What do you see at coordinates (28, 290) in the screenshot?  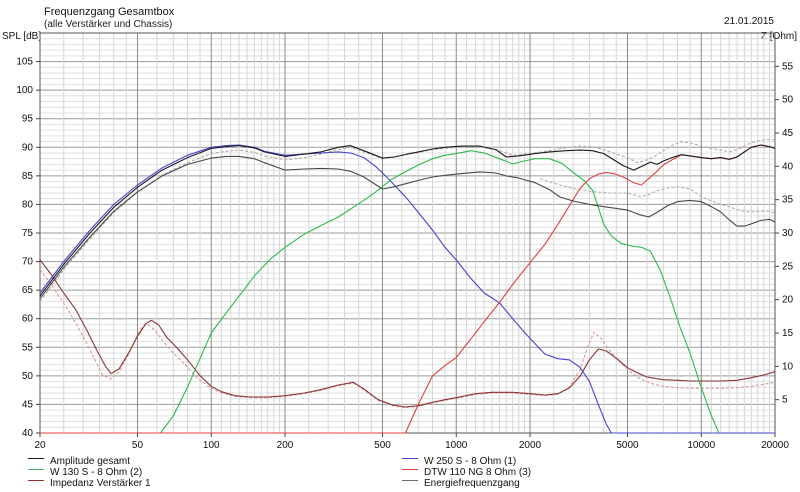 I see `left-tick-label: 65` at bounding box center [28, 290].